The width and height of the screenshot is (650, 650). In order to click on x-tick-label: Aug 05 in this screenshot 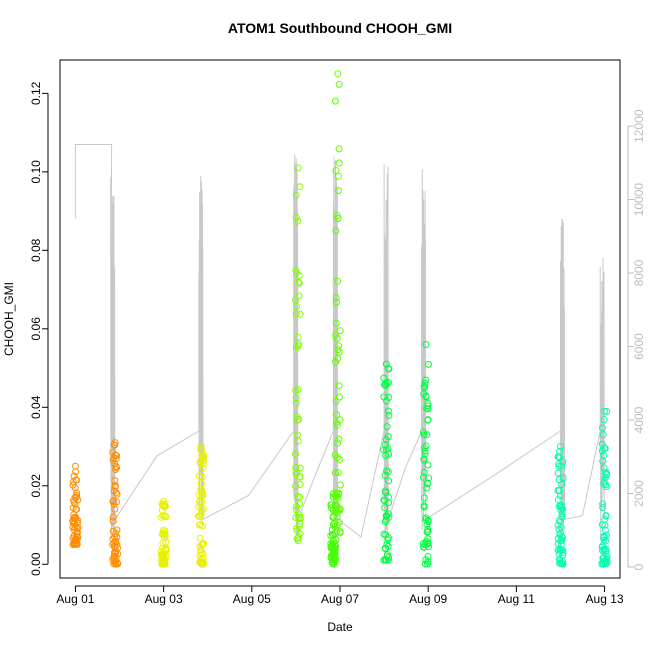, I will do `click(252, 599)`.